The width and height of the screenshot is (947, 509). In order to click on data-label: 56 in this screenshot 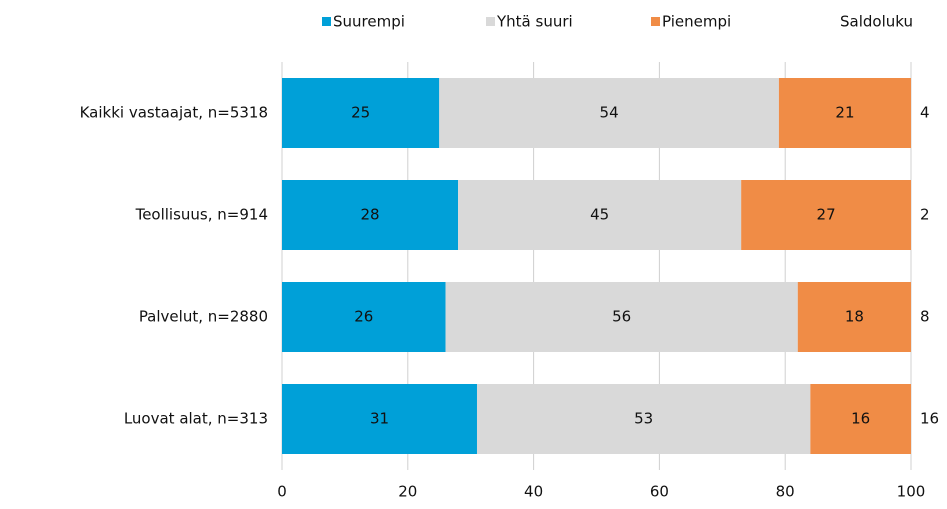, I will do `click(621, 317)`.